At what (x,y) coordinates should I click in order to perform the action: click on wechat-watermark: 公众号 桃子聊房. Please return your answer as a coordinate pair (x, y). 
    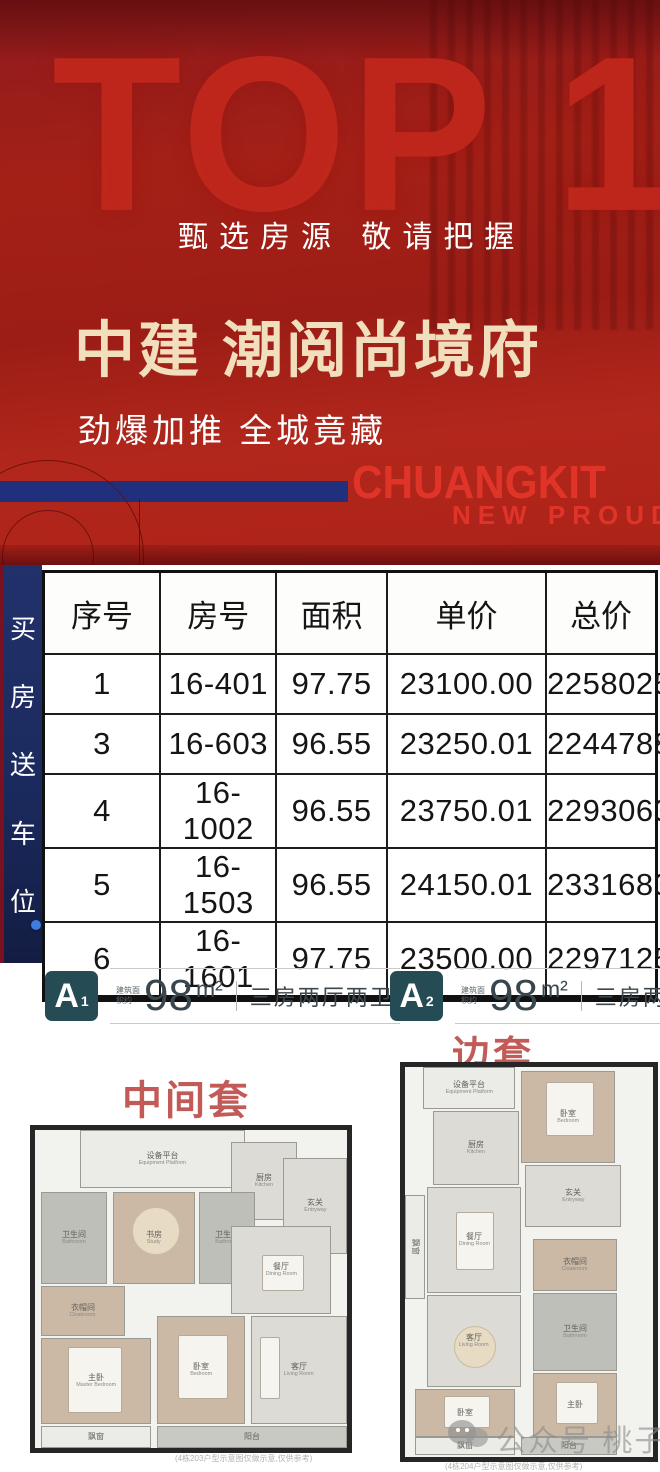
    Looking at the image, I should click on (554, 1438).